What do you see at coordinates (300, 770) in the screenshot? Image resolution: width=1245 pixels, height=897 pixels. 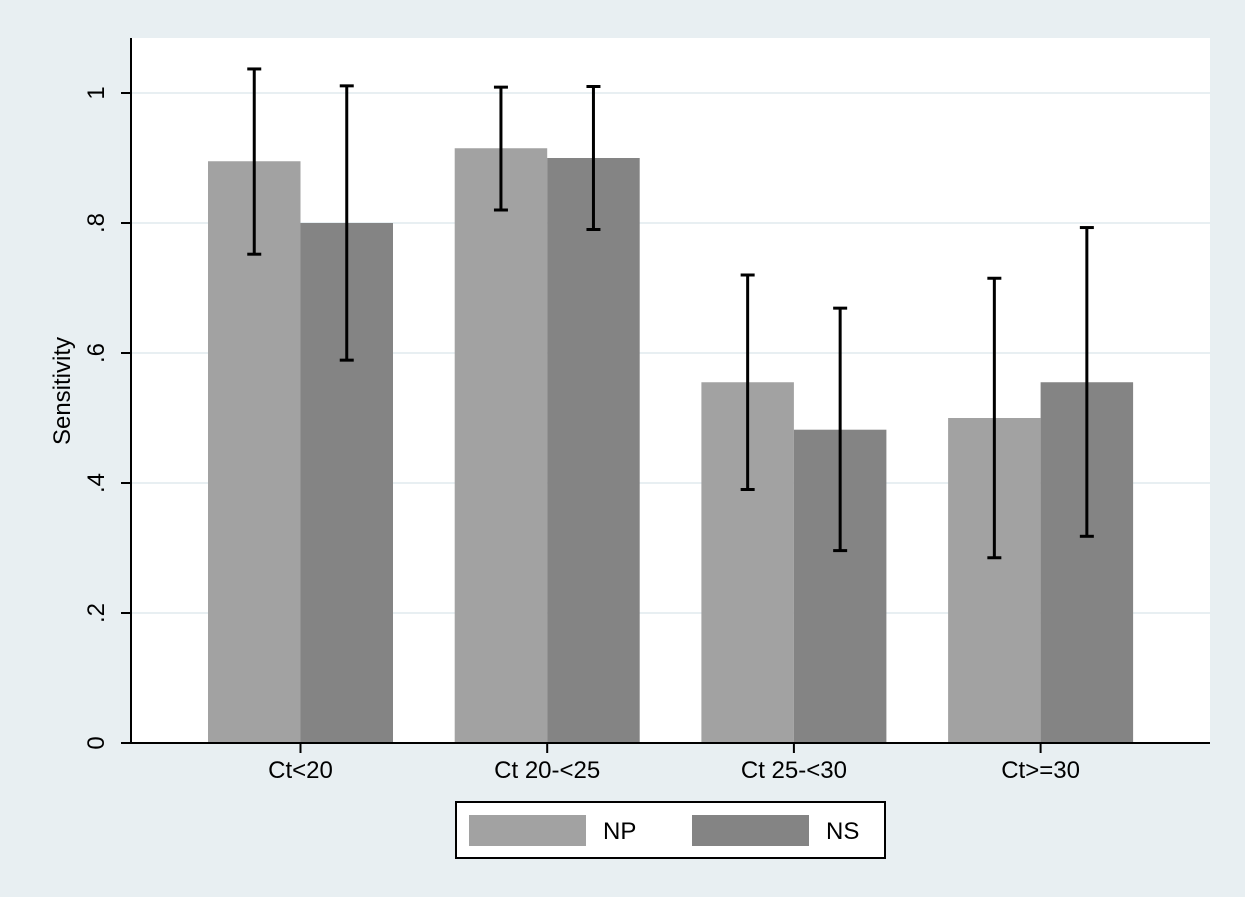 I see `x-tick-label: Ct<20` at bounding box center [300, 770].